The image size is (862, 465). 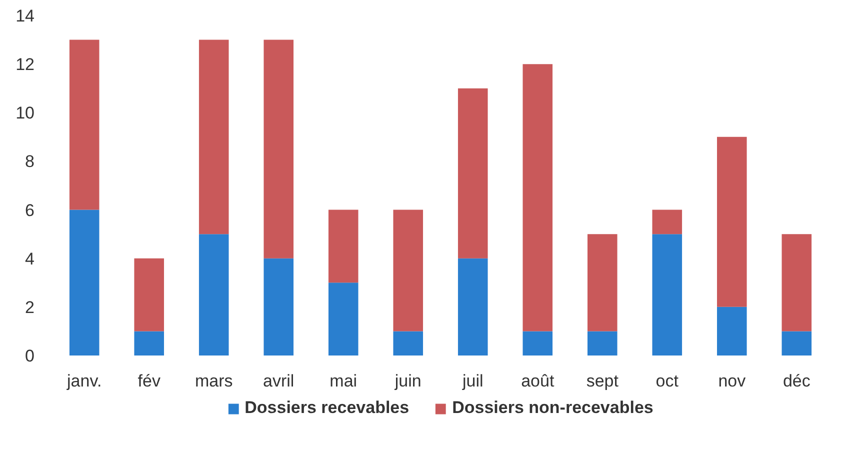 What do you see at coordinates (25, 113) in the screenshot?
I see `y-tick-label: 10` at bounding box center [25, 113].